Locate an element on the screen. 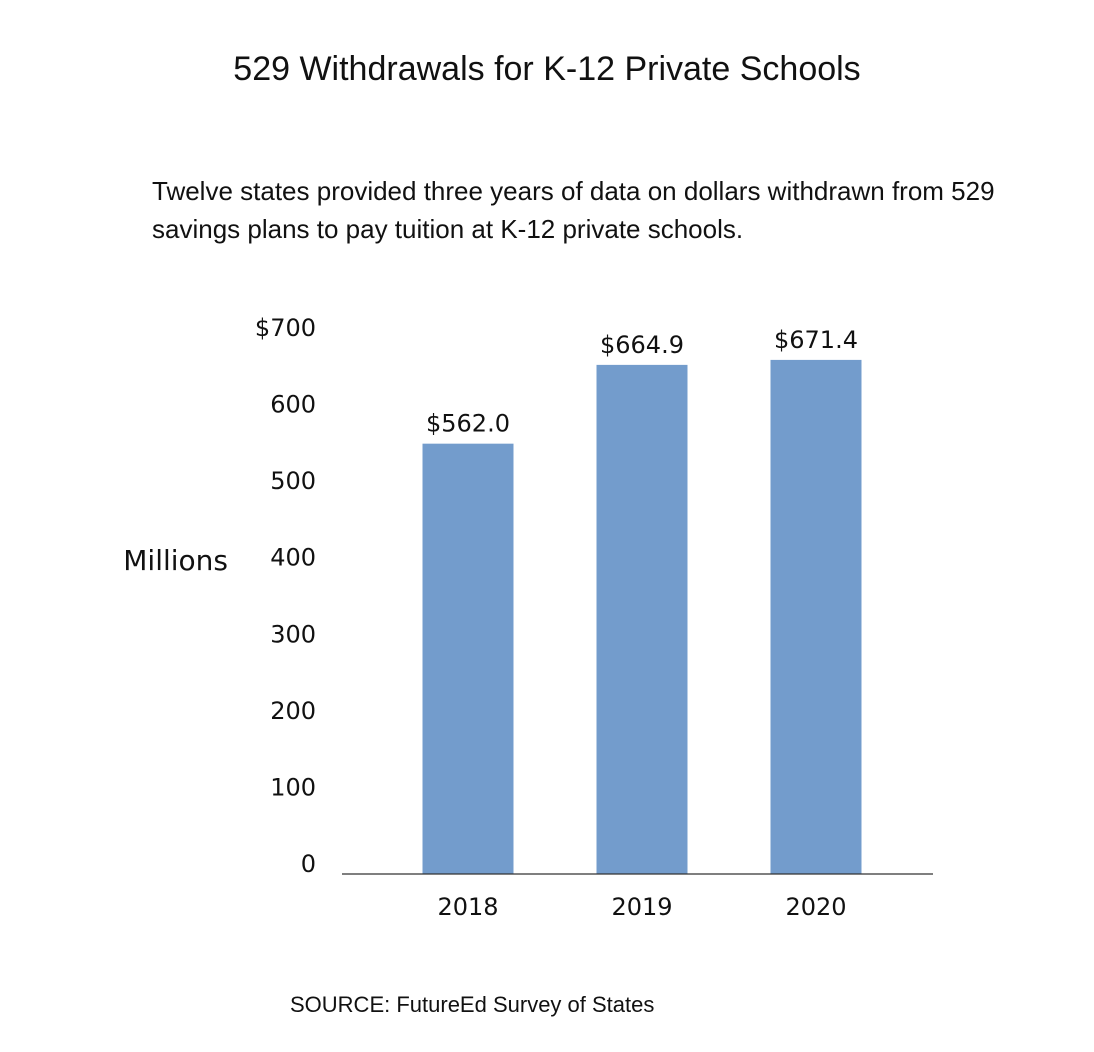 The height and width of the screenshot is (1052, 1094). y-tick-label: 0 is located at coordinates (308, 864).